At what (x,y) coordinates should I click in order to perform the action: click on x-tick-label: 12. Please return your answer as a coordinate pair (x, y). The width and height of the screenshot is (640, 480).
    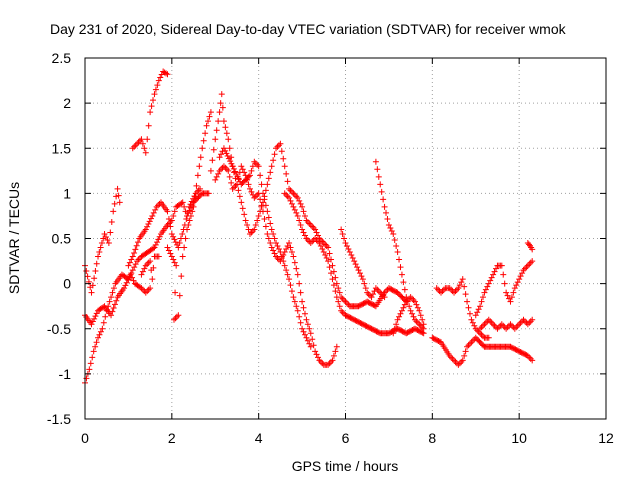
    Looking at the image, I should click on (606, 438).